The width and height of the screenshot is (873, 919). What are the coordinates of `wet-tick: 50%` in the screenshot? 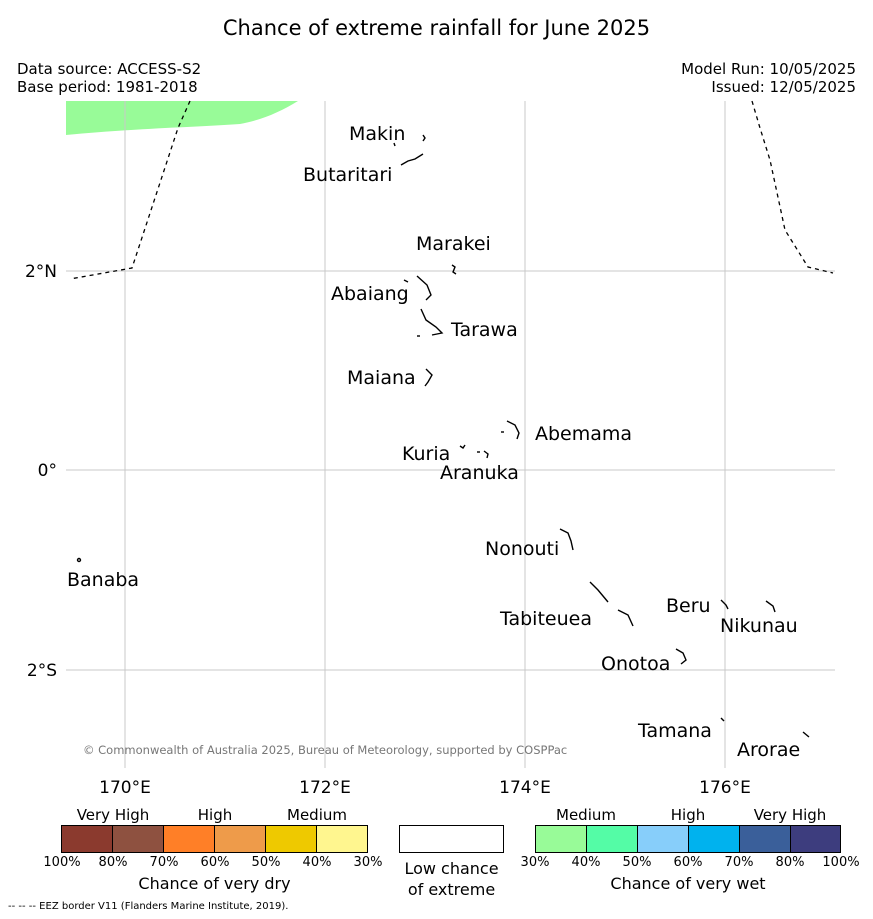 It's located at (637, 862).